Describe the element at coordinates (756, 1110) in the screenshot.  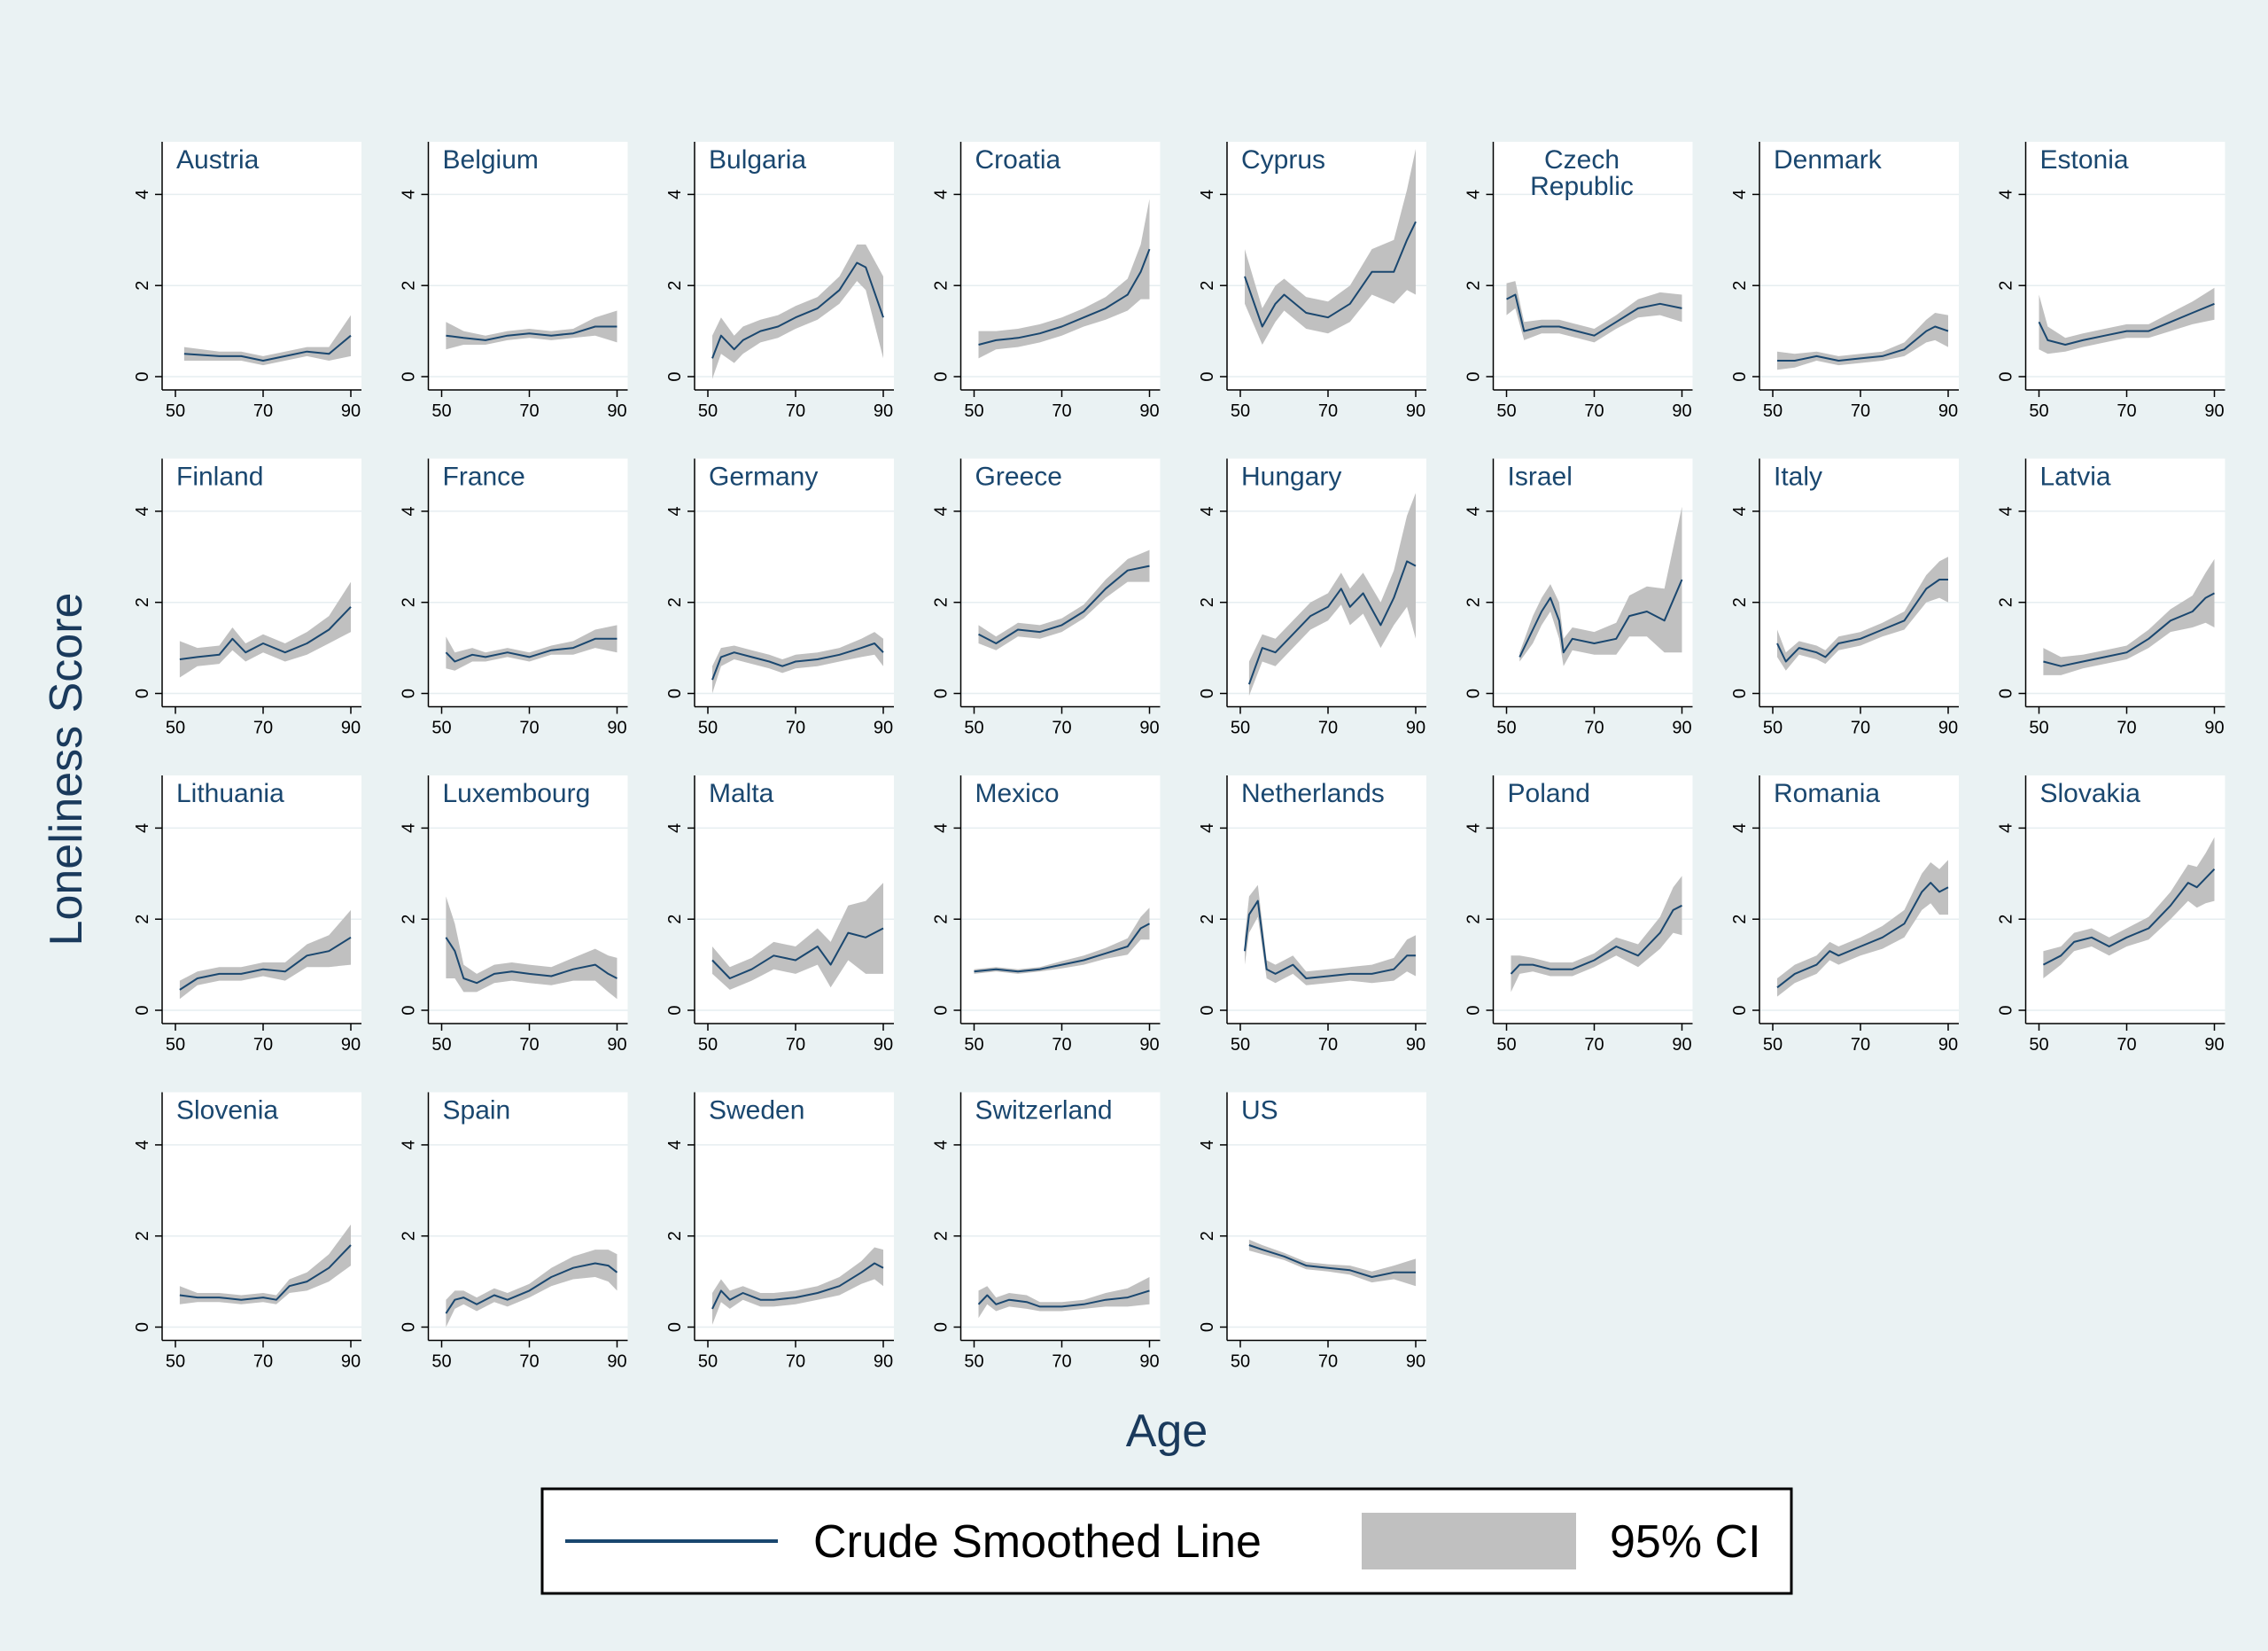
I see `panel-title: Sweden` at that location.